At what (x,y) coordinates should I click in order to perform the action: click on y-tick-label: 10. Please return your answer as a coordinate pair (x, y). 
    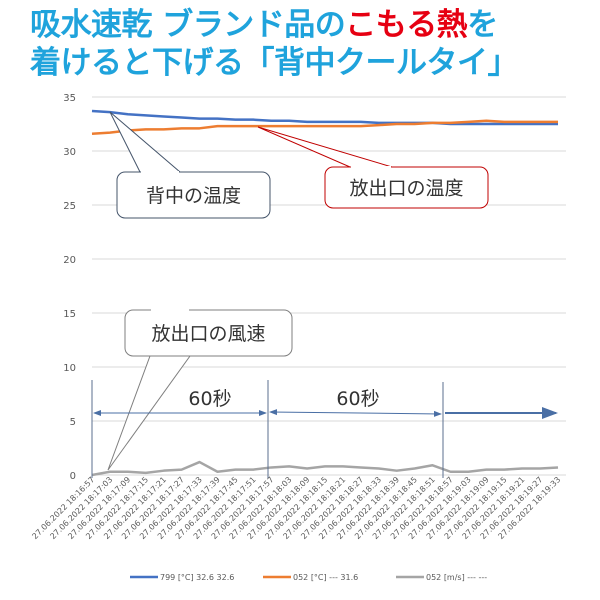
    Looking at the image, I should click on (69, 368).